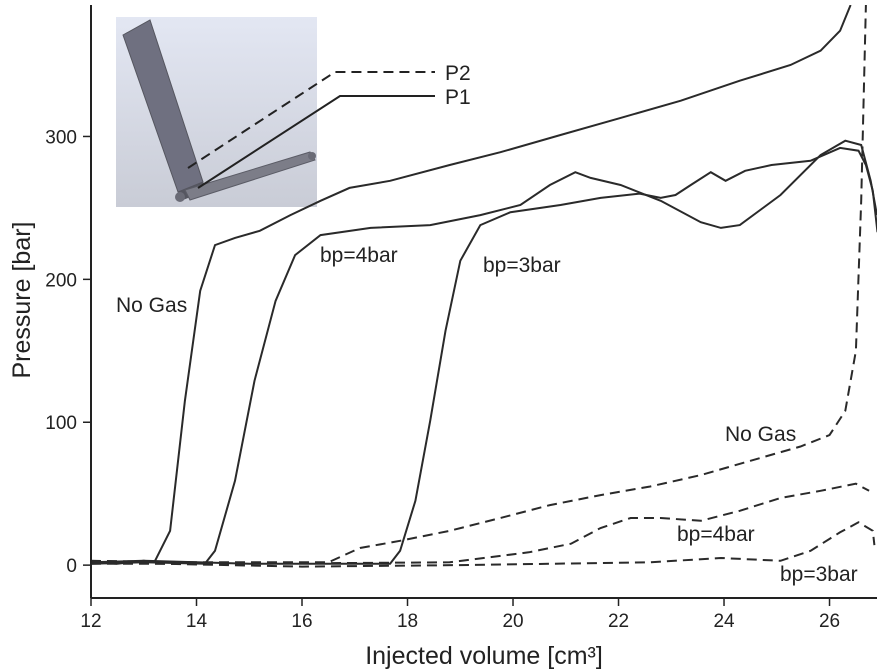 This screenshot has height=672, width=877. Describe the element at coordinates (197, 621) in the screenshot. I see `x-tick-label: 14` at that location.